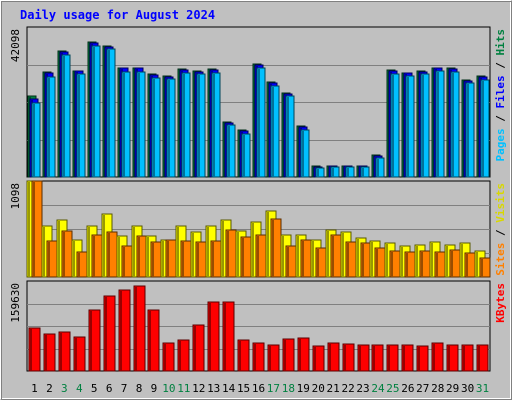 Image resolution: width=512 pixels, height=400 pixels. I want to click on x-tick-label-day-15: 15, so click(243, 388).